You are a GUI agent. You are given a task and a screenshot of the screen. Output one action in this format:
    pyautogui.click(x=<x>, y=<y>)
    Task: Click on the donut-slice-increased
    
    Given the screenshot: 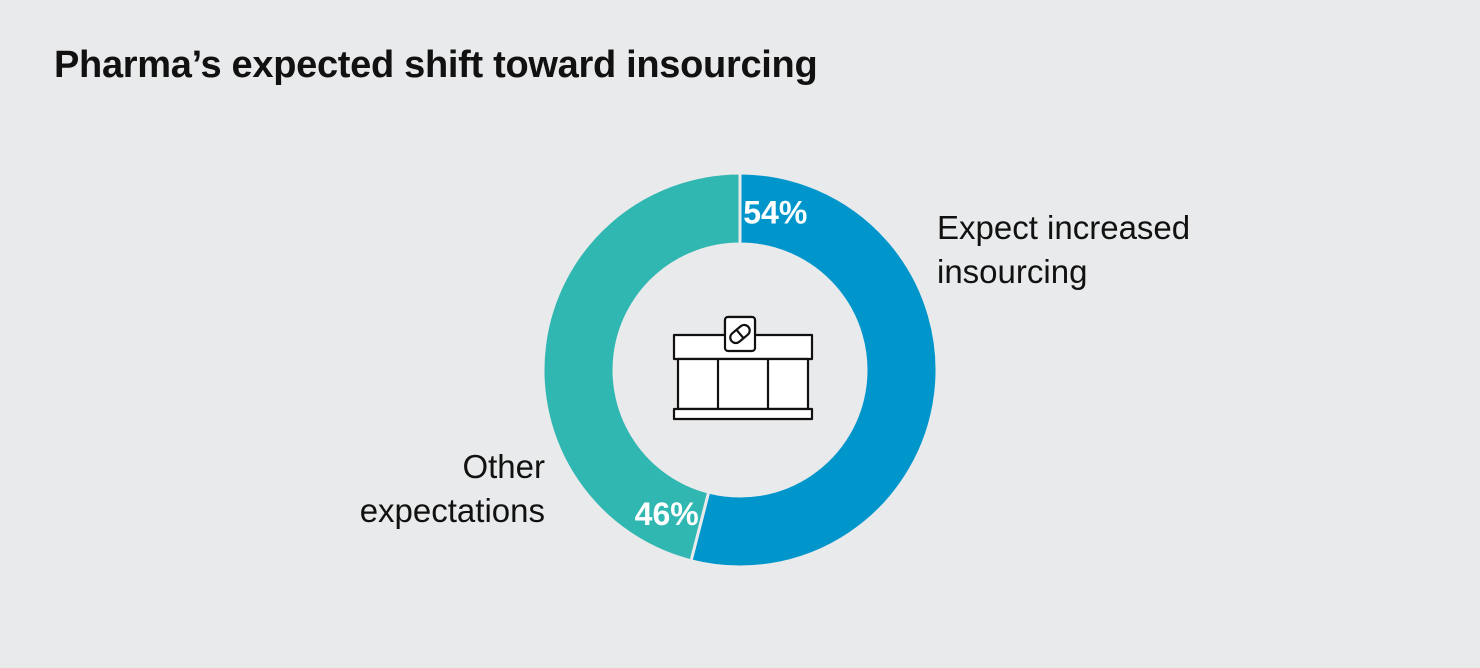 What is the action you would take?
    pyautogui.click(x=814, y=370)
    